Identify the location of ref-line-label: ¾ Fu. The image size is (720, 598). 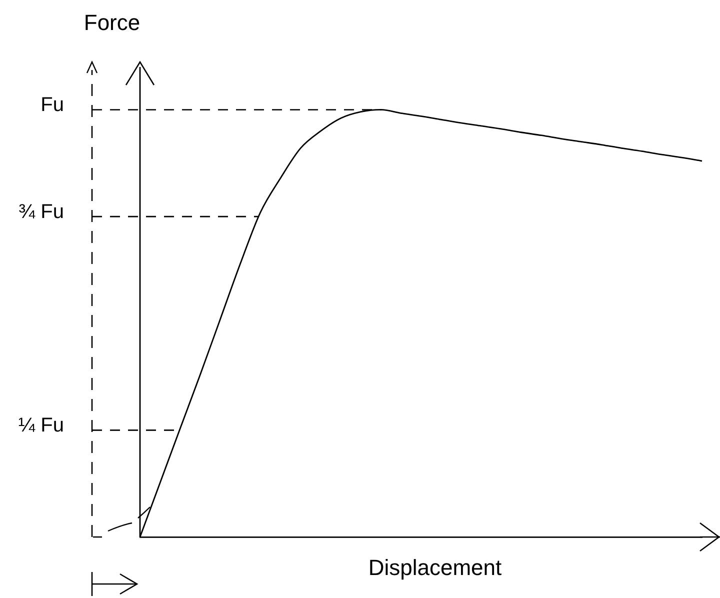
(41, 212).